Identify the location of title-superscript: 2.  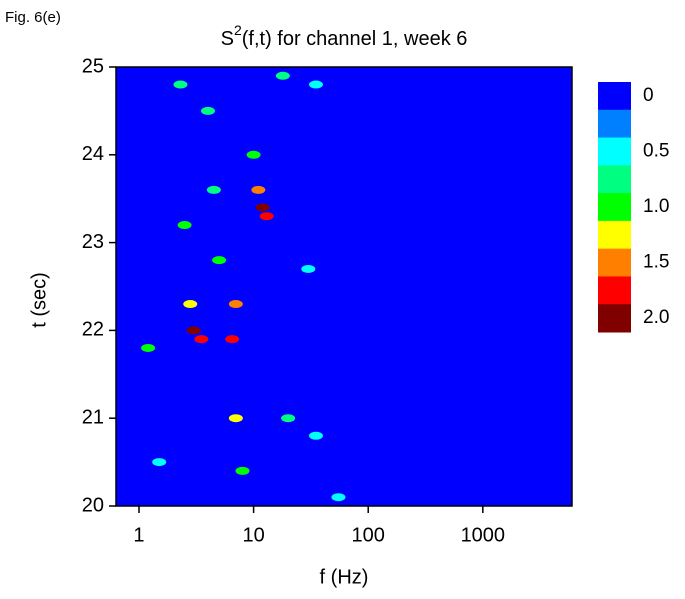
(238, 30).